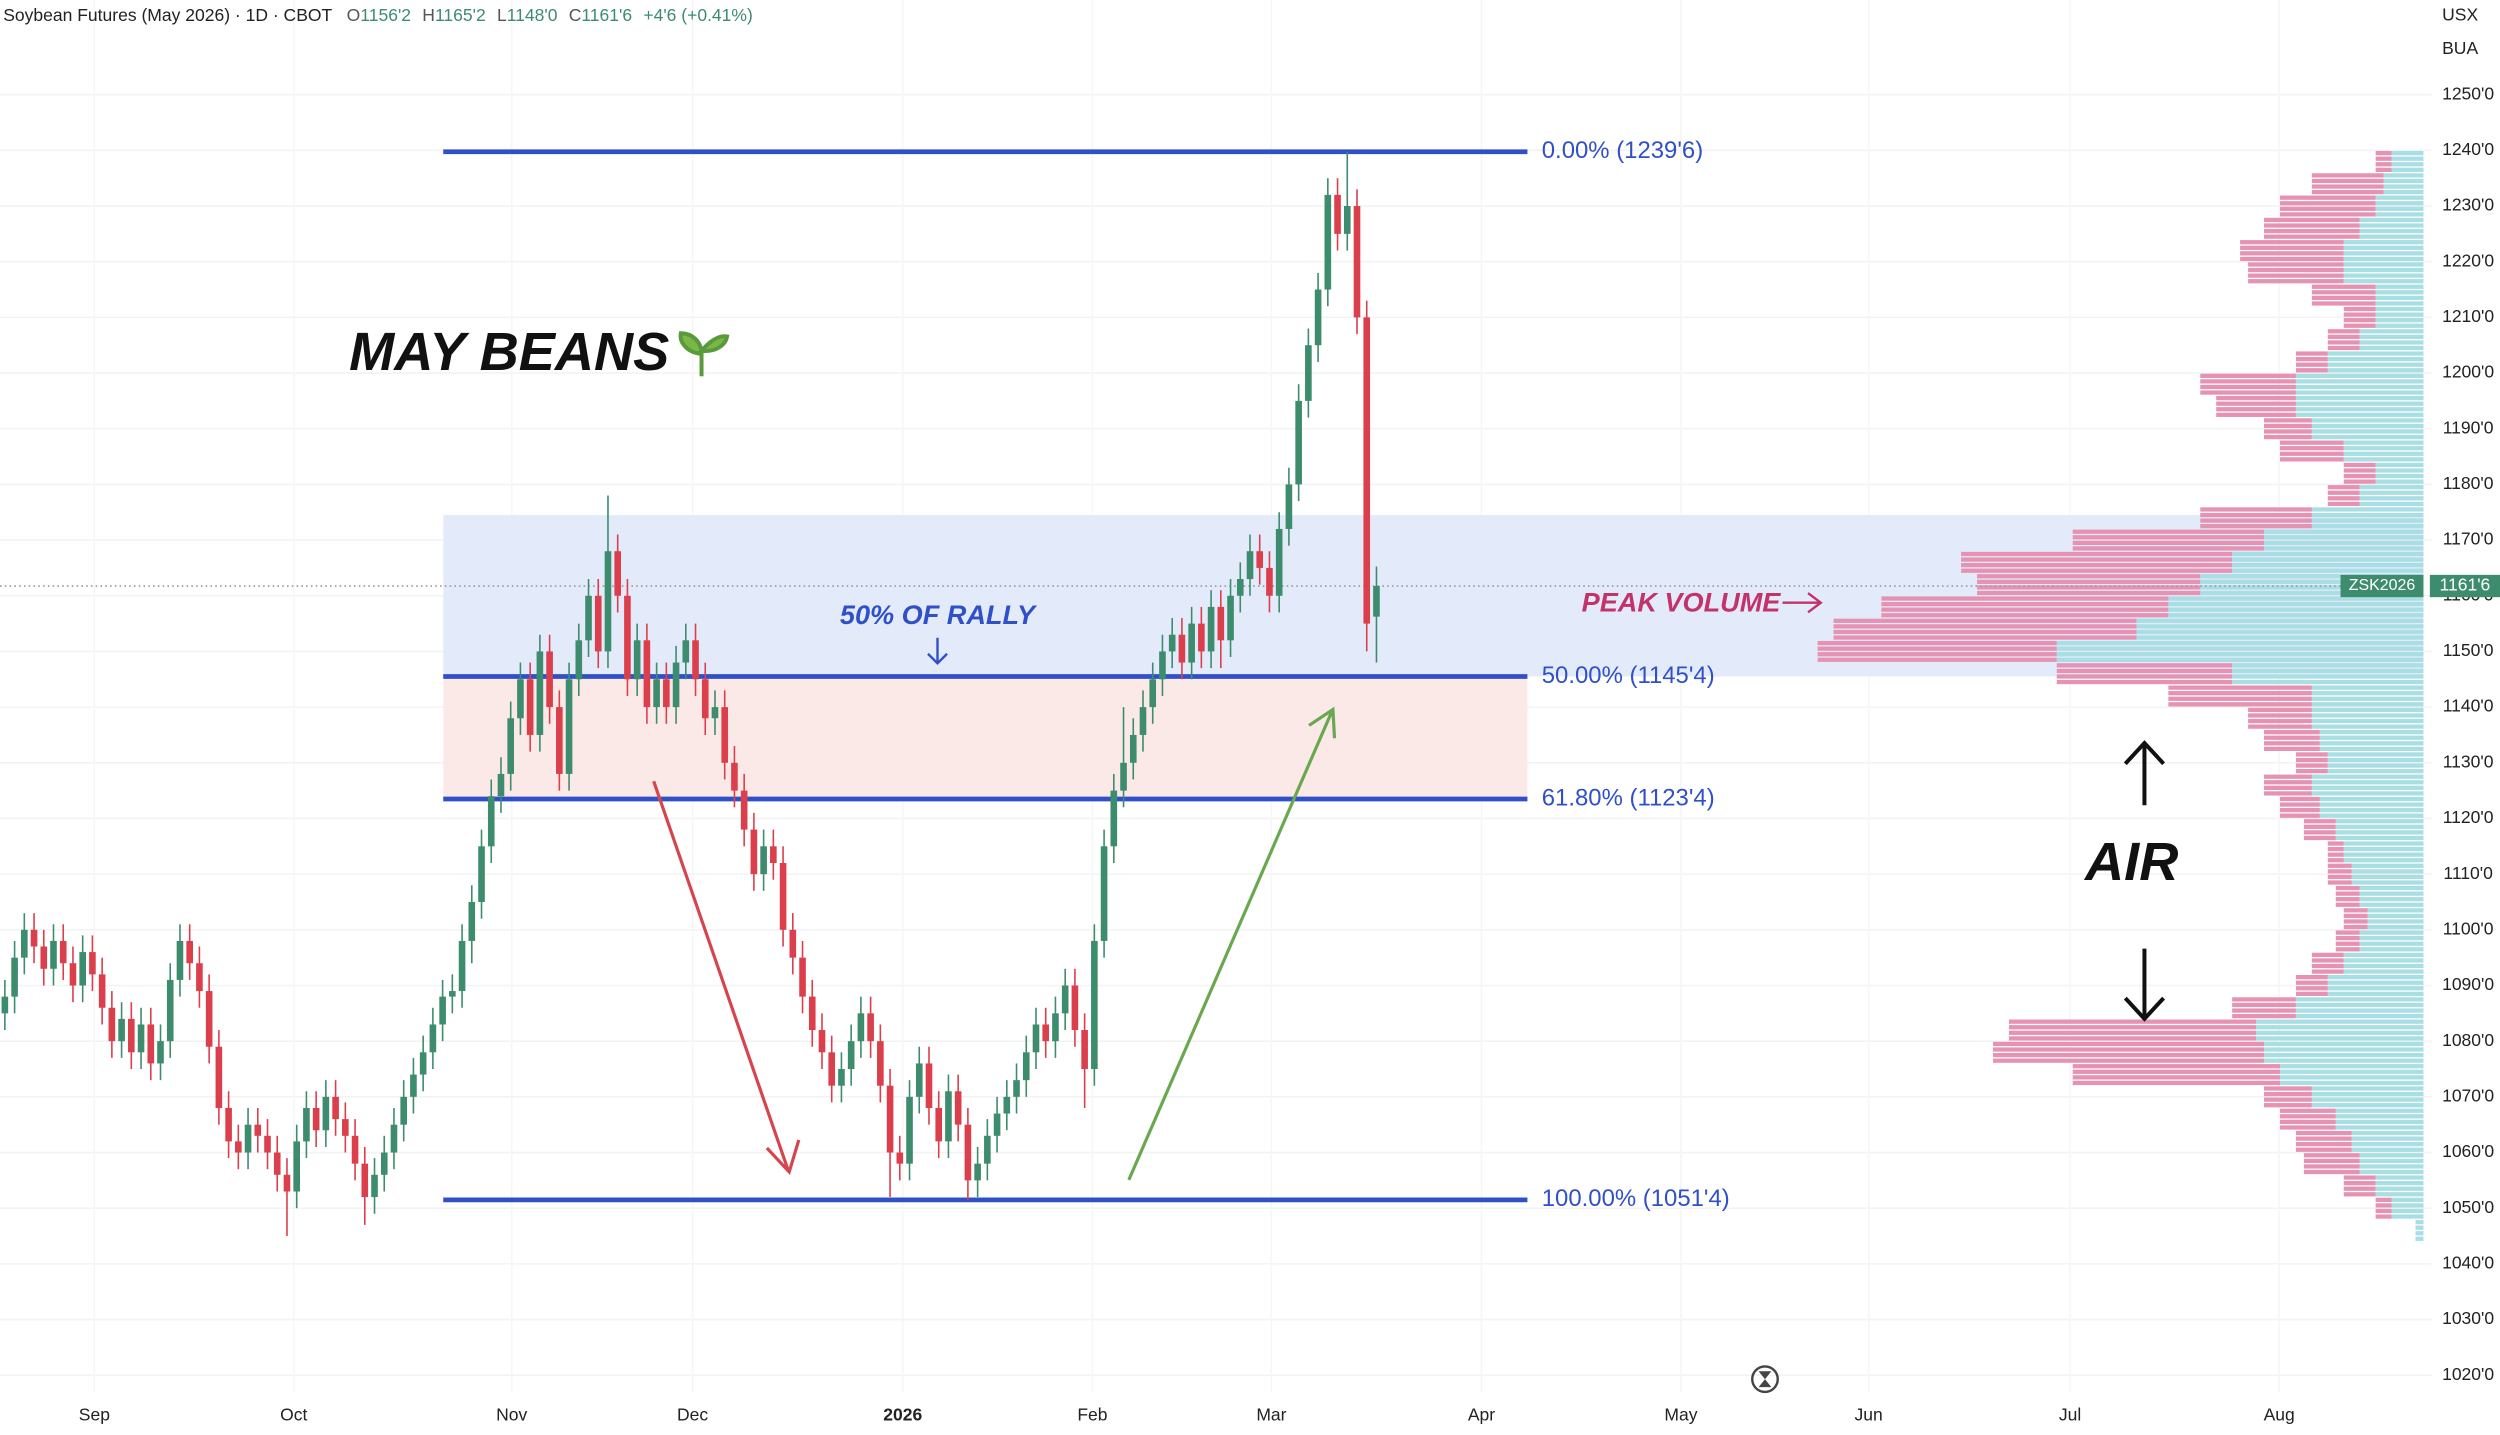 The height and width of the screenshot is (1435, 2500). What do you see at coordinates (2468, 706) in the screenshot?
I see `y-tick-label: 1140'0` at bounding box center [2468, 706].